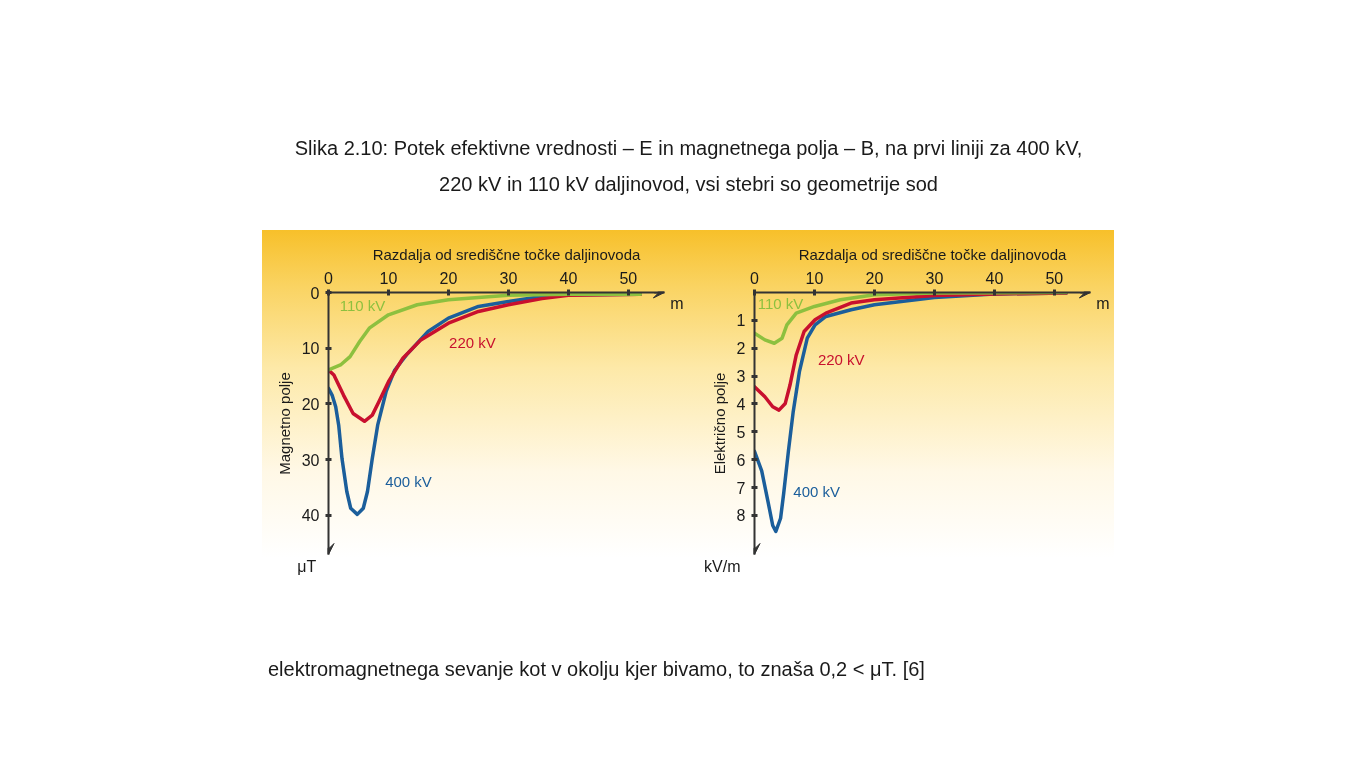  Describe the element at coordinates (741, 377) in the screenshot. I see `y-tick-label: 3` at that location.